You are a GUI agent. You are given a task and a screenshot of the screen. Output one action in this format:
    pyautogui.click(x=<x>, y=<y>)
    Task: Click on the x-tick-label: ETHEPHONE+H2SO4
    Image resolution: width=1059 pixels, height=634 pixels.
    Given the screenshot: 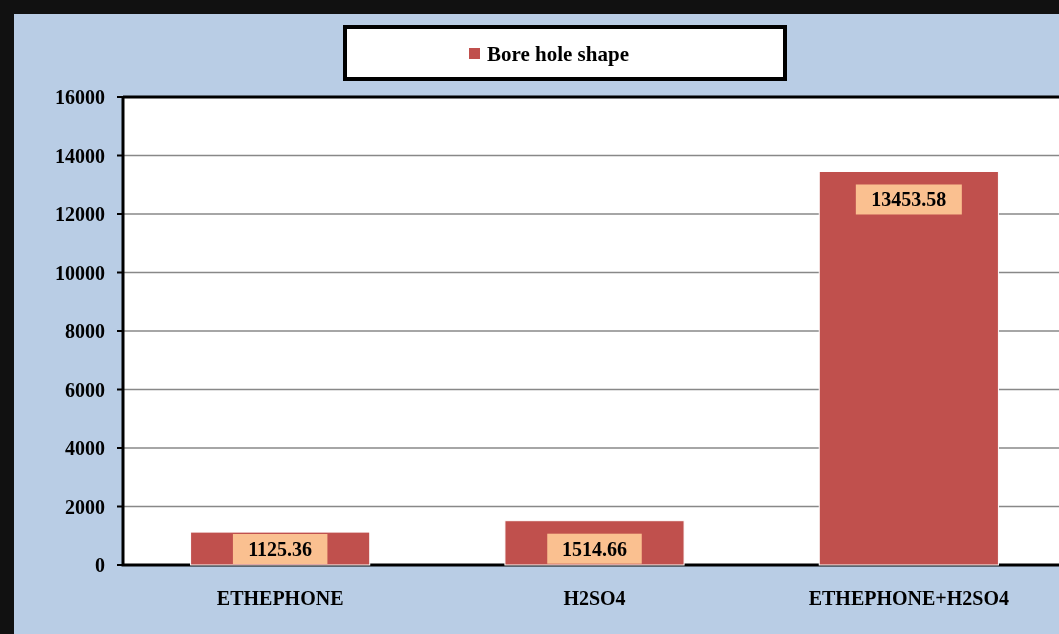 What is the action you would take?
    pyautogui.click(x=908, y=598)
    